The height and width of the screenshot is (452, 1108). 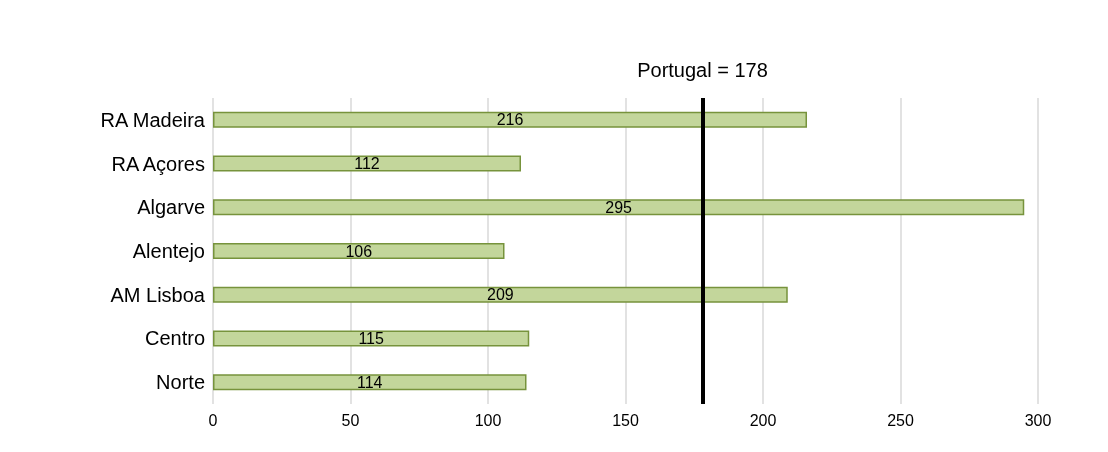 I want to click on data-label: 112, so click(x=367, y=164).